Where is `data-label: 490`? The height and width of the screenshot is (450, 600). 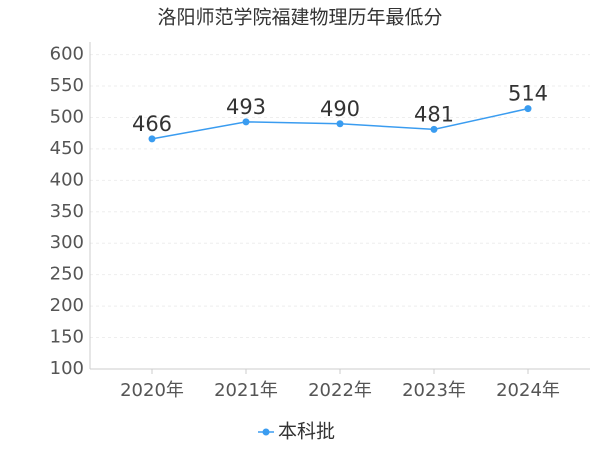 data-label: 490 is located at coordinates (340, 109).